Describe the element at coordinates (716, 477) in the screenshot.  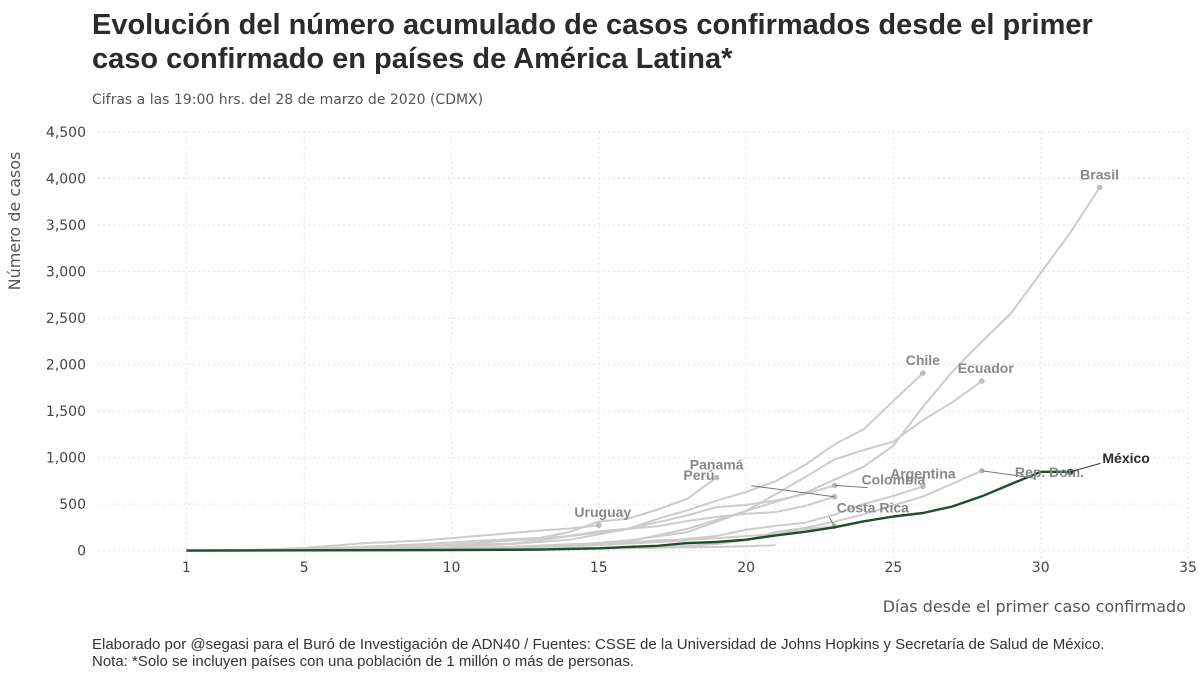
I see `series-end-point-panam-` at that location.